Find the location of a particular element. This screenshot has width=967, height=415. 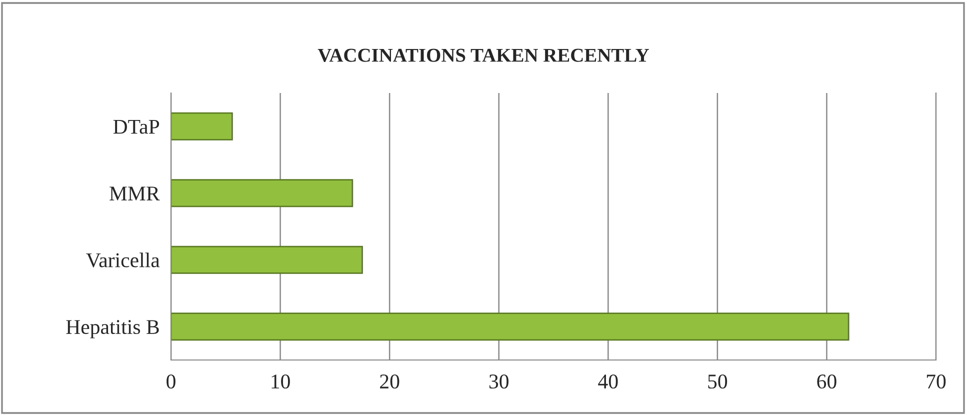

x-tick-label: 30 is located at coordinates (498, 381).